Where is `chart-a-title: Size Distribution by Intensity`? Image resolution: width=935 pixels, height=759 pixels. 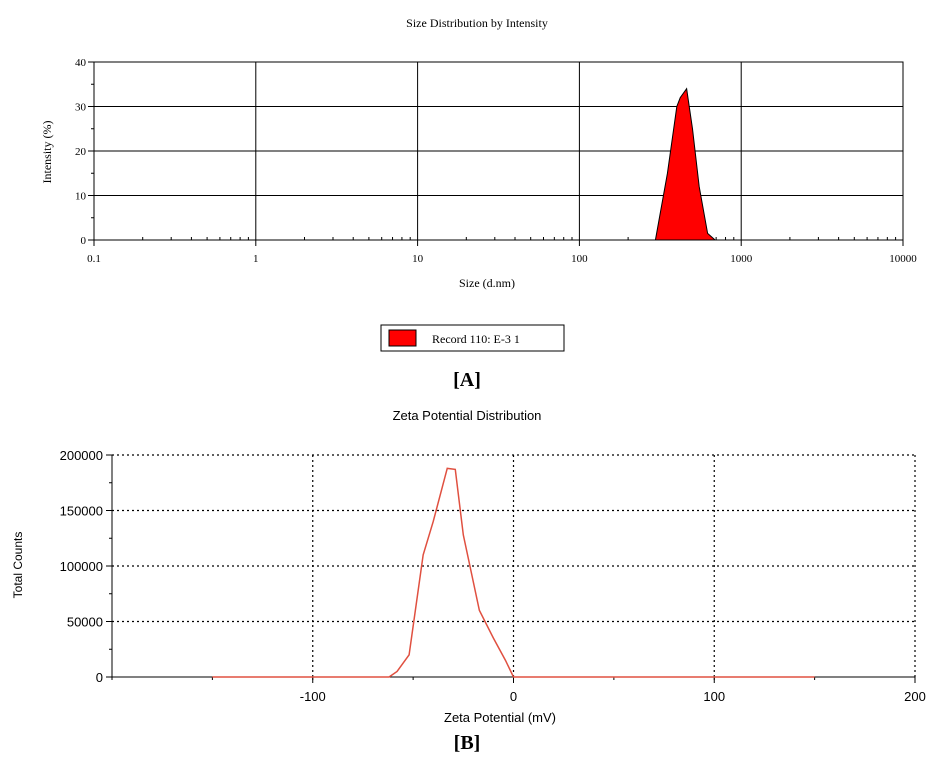 chart-a-title: Size Distribution by Intensity is located at coordinates (477, 23).